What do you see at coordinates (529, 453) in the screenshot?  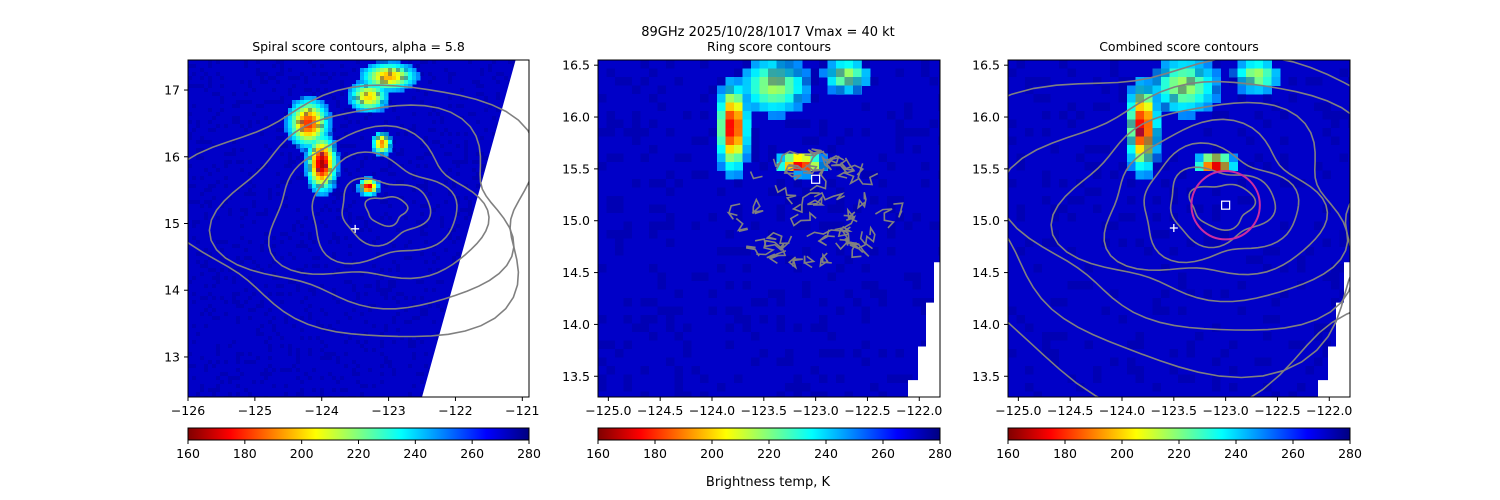 I see `colorbar-tick-label: 280` at bounding box center [529, 453].